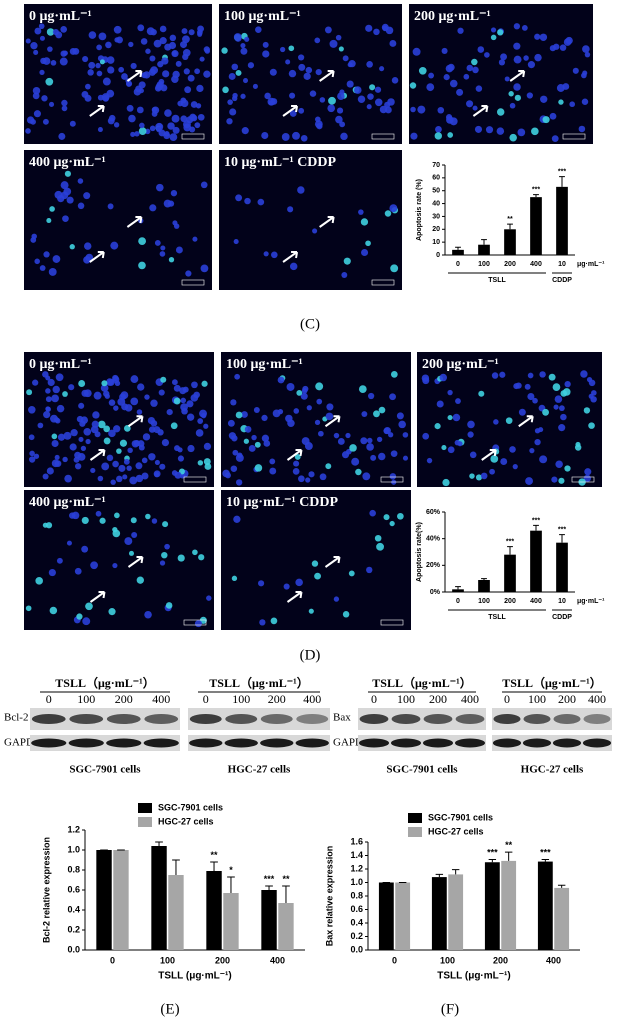 Image resolution: width=619 pixels, height=1024 pixels. I want to click on y-tick-label: 30, so click(436, 216).